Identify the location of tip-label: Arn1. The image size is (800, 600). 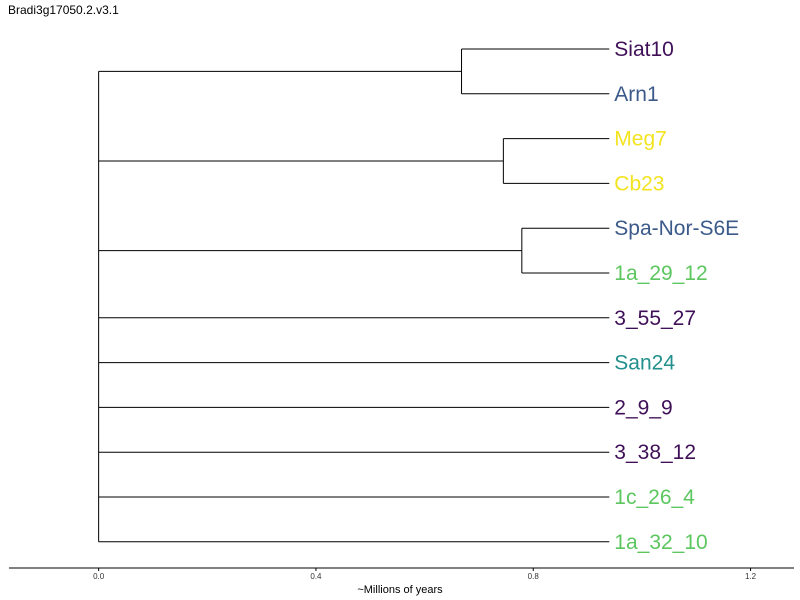
(636, 94).